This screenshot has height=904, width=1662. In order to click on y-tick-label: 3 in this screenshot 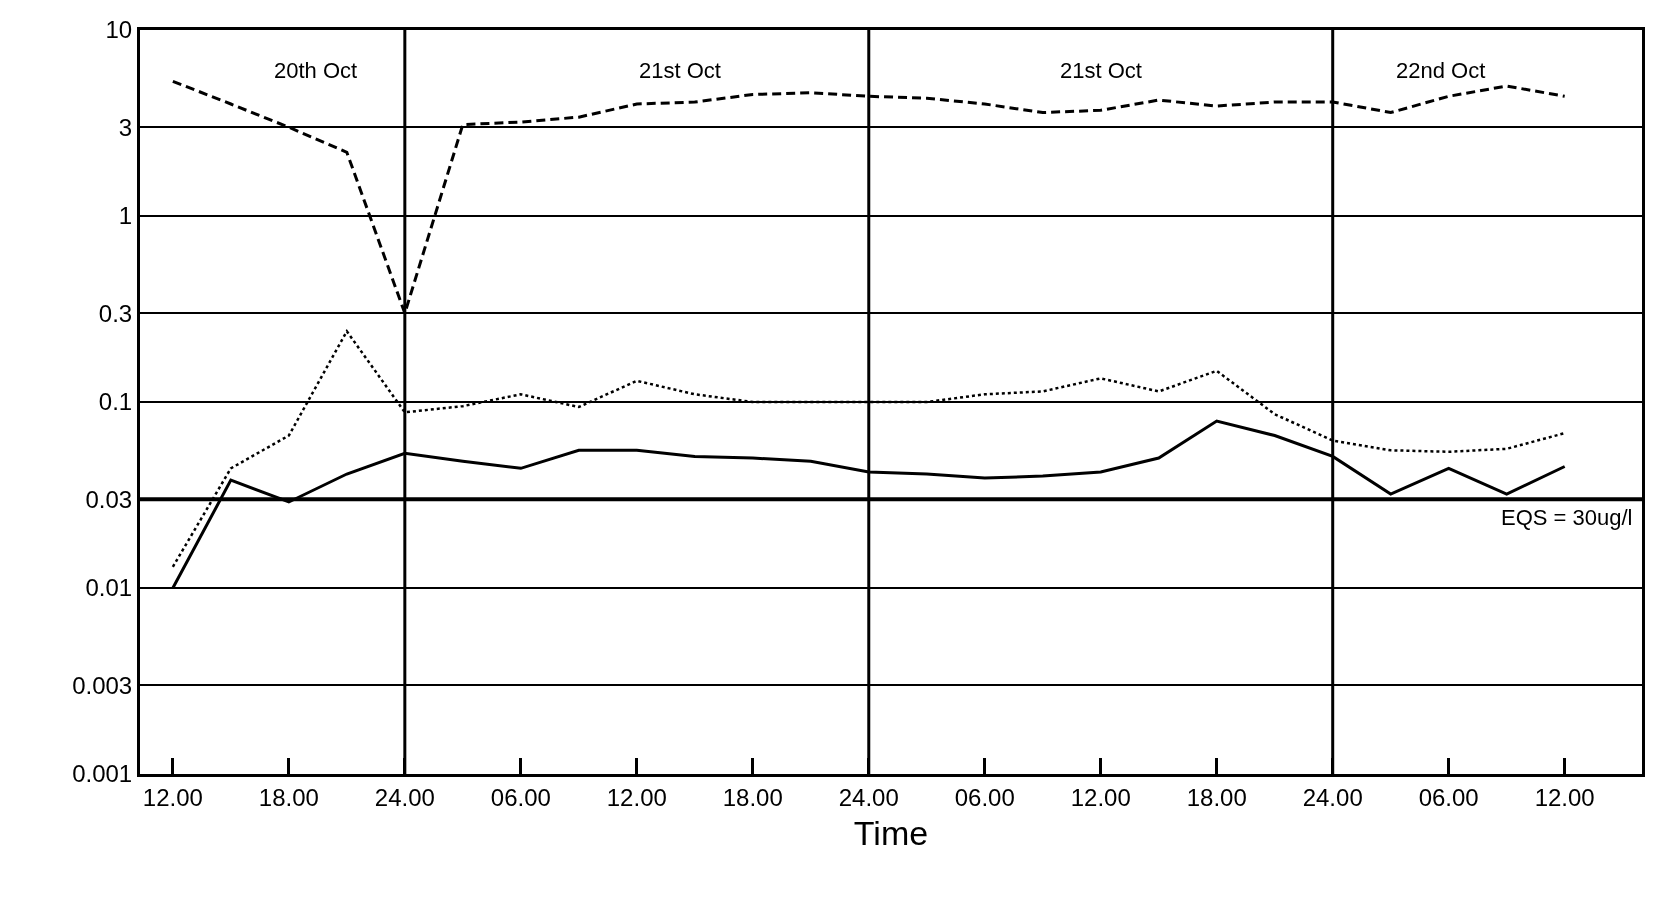, I will do `click(125, 127)`.